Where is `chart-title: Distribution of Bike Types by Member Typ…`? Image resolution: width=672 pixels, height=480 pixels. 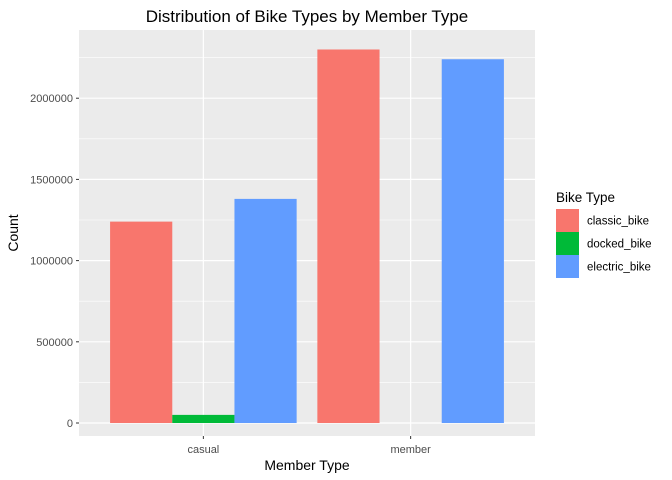
chart-title: Distribution of Bike Types by Member Typ… is located at coordinates (307, 16).